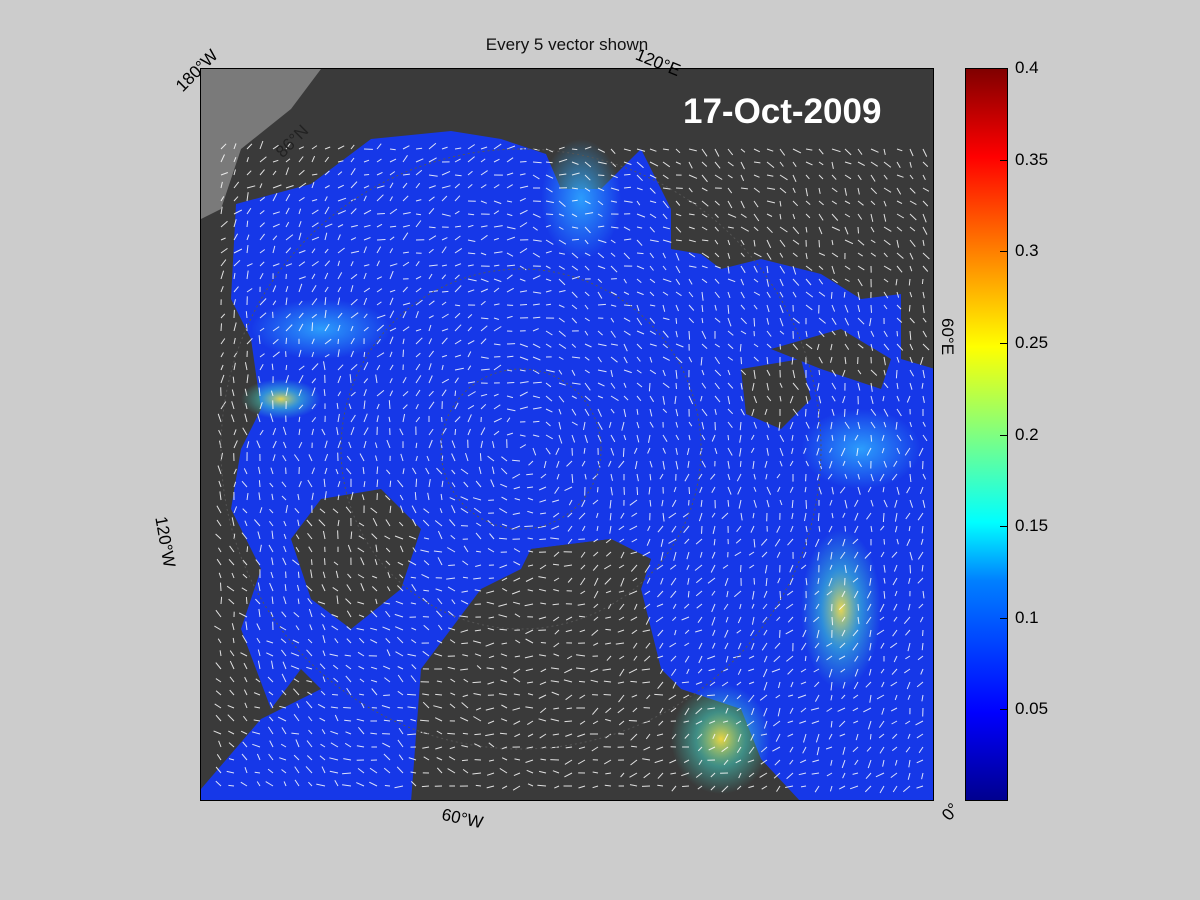 The image size is (1200, 900). What do you see at coordinates (947, 337) in the screenshot?
I see `lon-label-60e: 60°E` at bounding box center [947, 337].